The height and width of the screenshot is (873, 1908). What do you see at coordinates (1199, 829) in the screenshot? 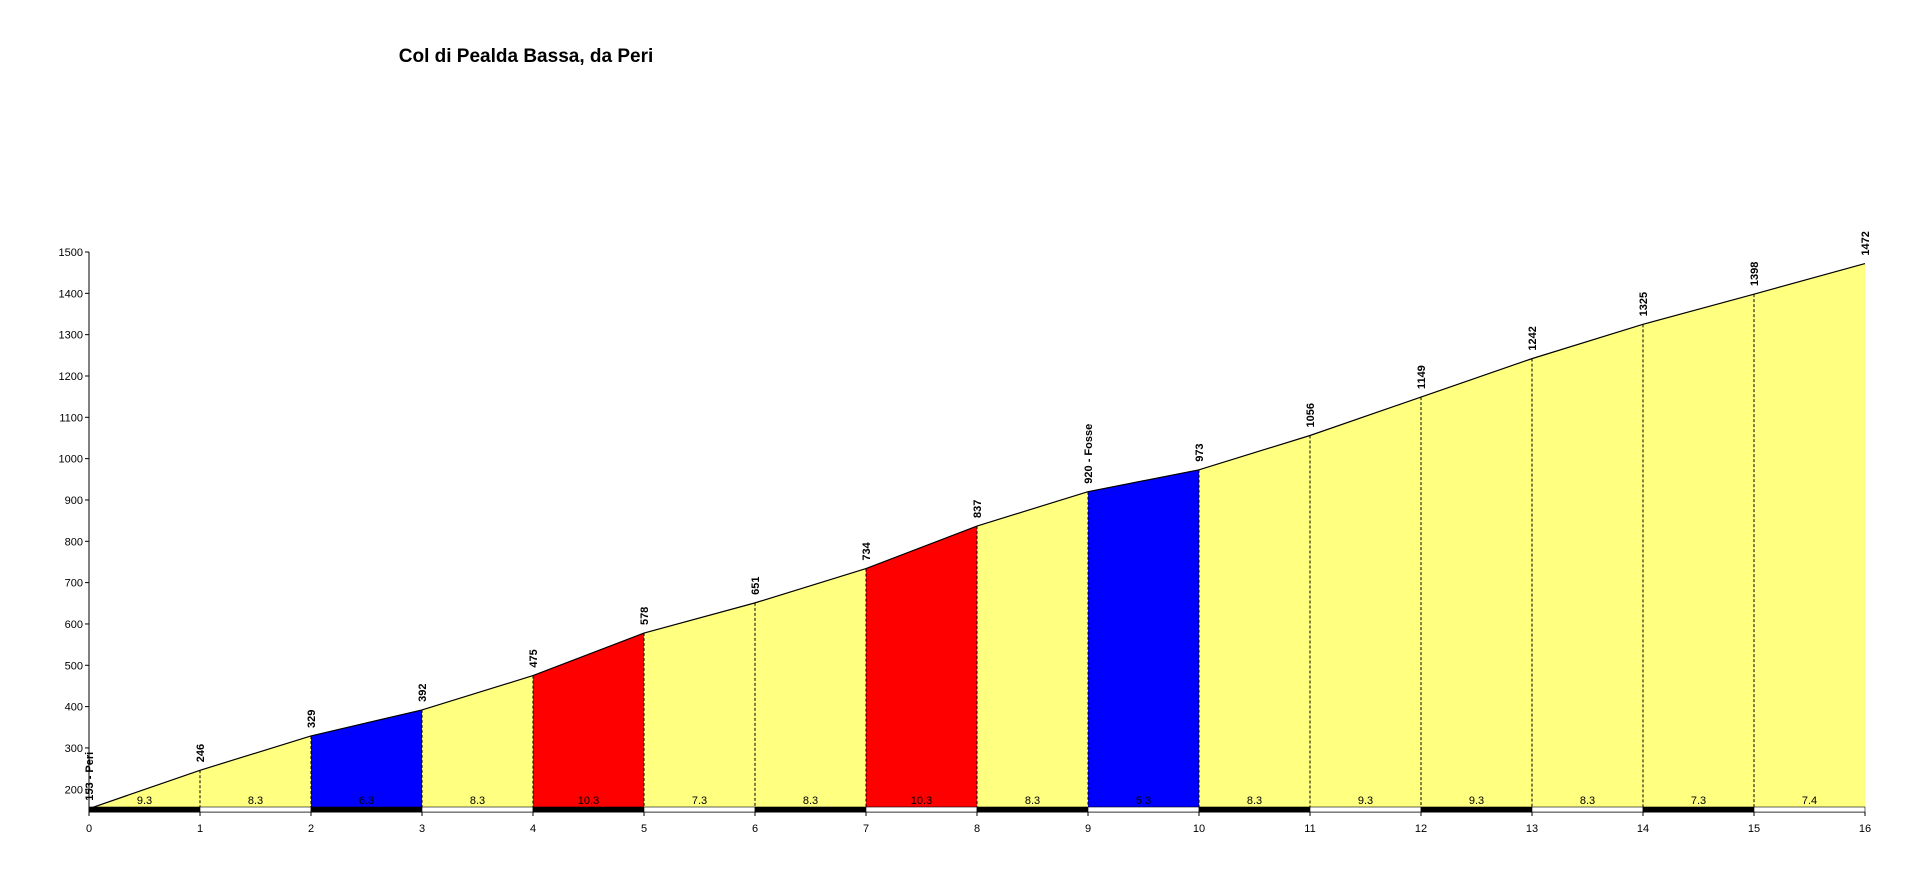
I see `x-tick-label: 10` at bounding box center [1199, 829].